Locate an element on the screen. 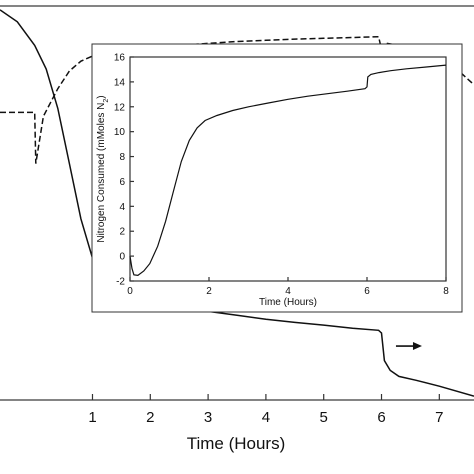 Image resolution: width=474 pixels, height=474 pixels. main-x-ticks: 1 2 3 4 5 6 7 is located at coordinates (265, 410).